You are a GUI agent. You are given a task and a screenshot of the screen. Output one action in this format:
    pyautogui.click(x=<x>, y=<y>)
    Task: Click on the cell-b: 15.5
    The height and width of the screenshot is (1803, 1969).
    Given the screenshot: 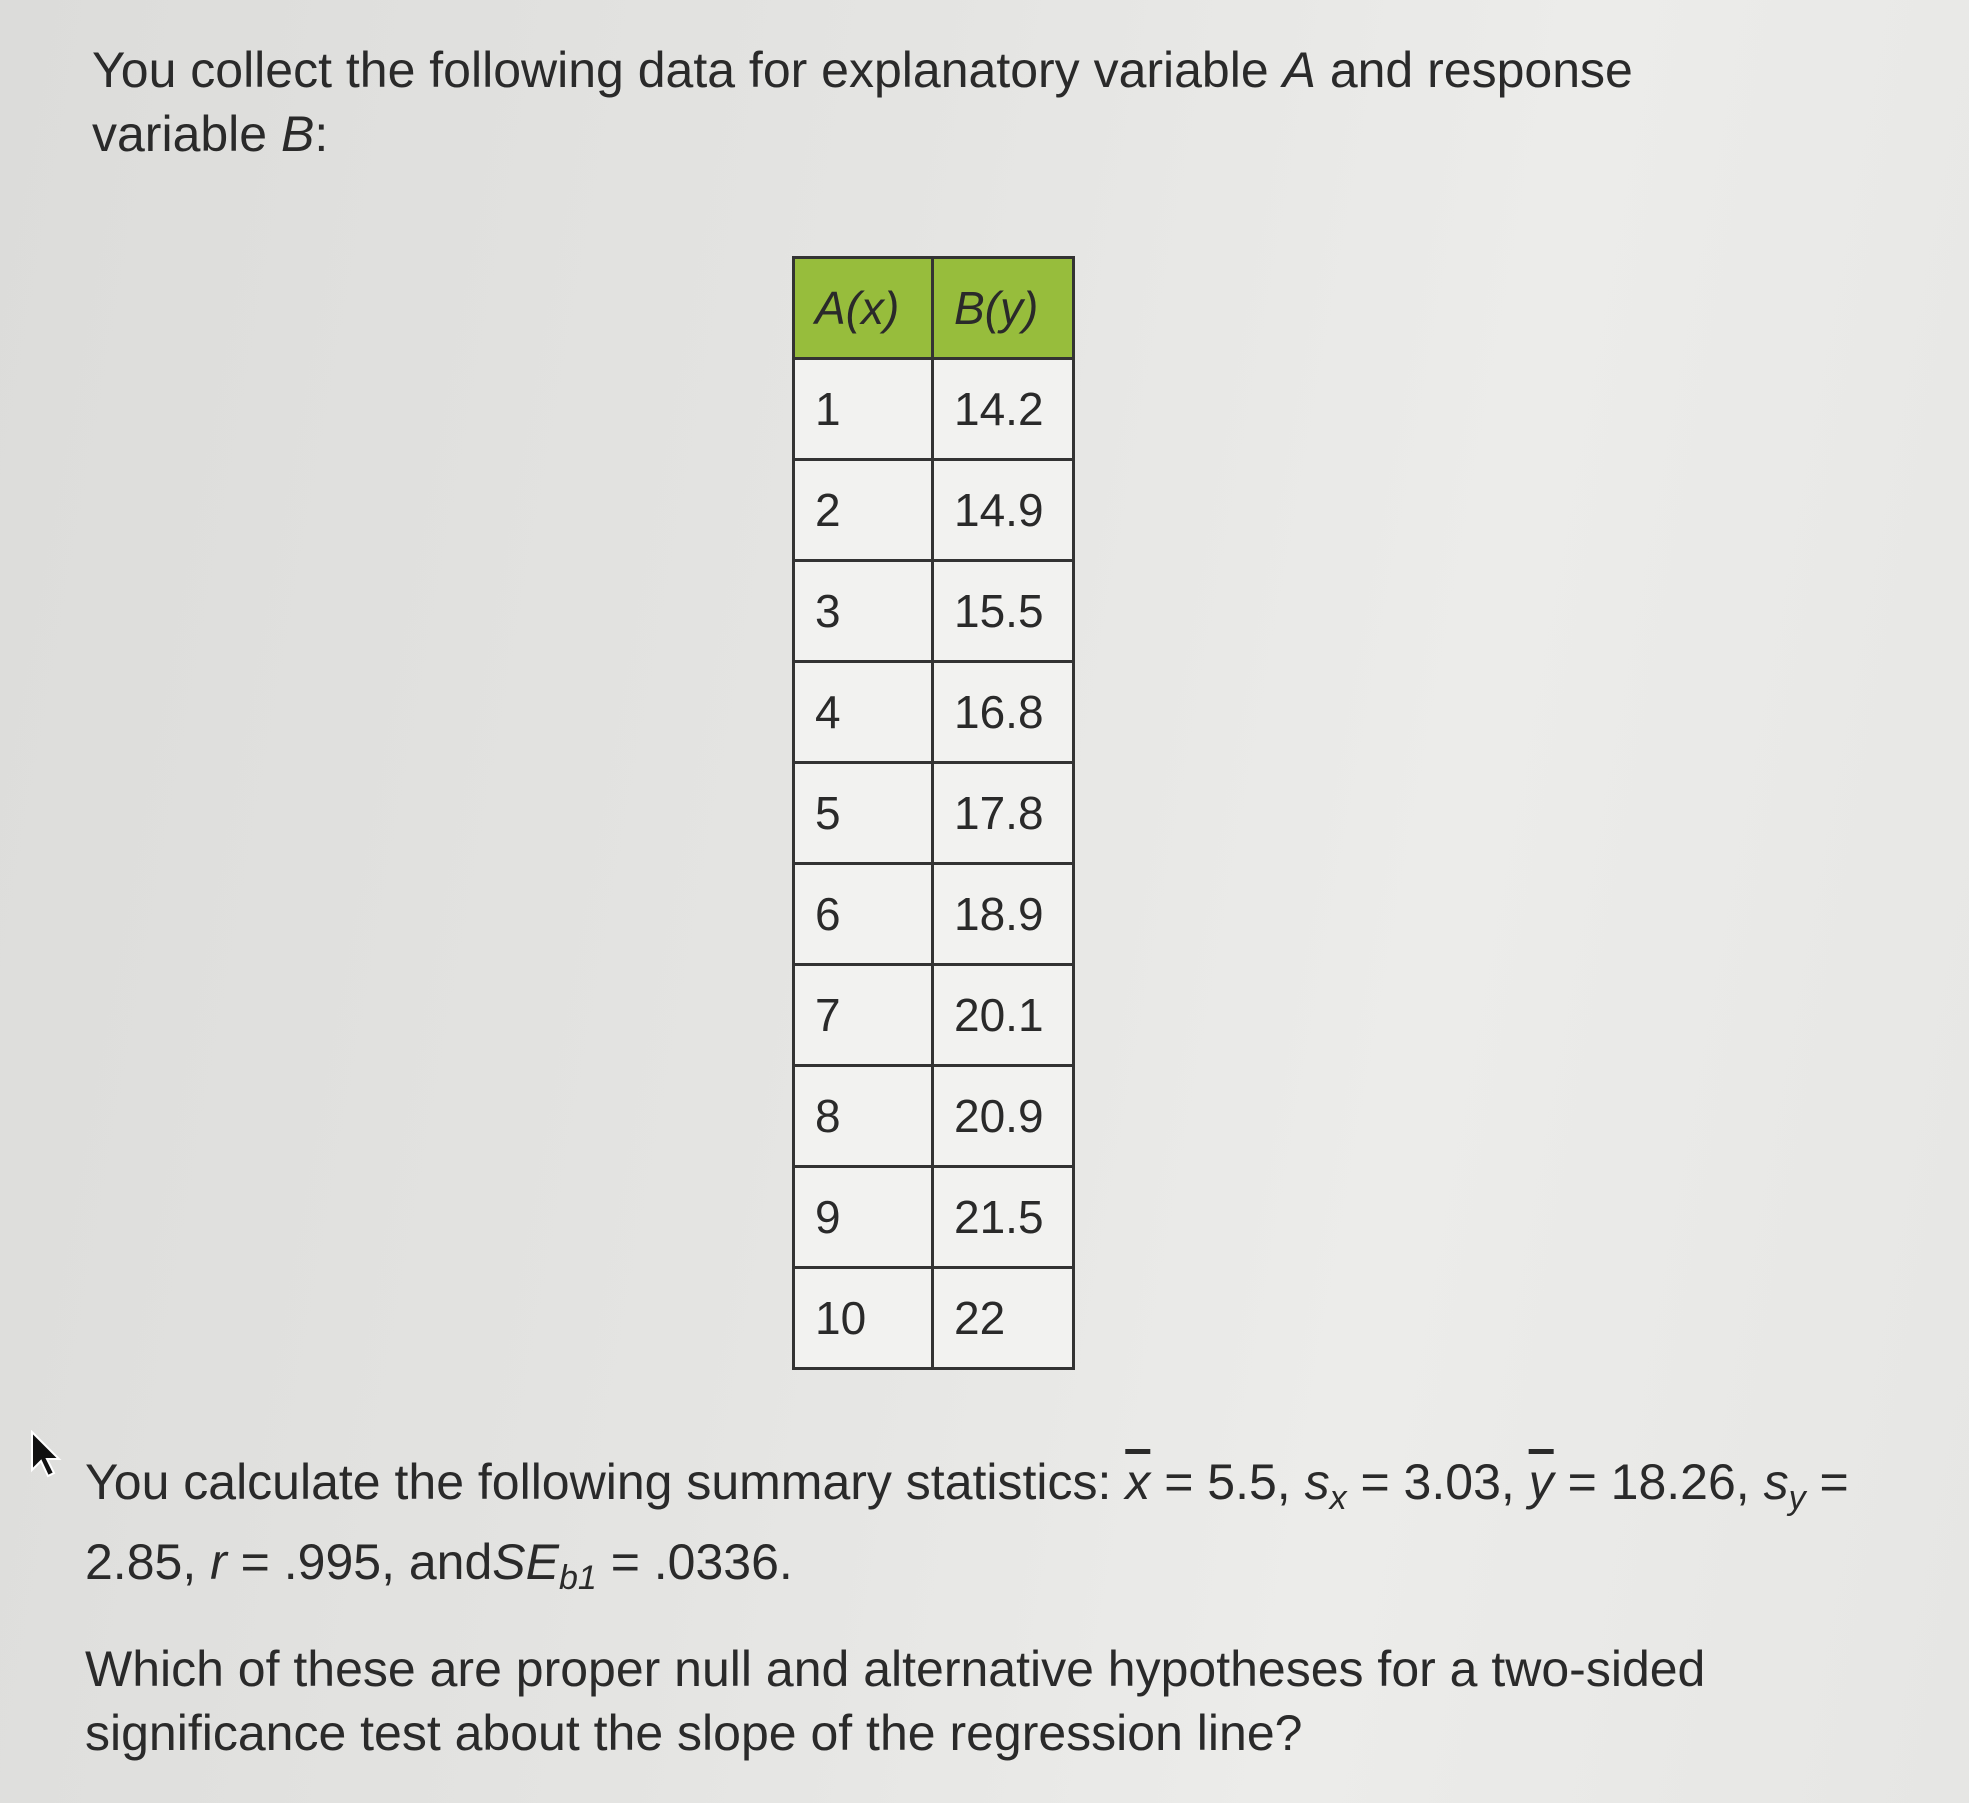 What is the action you would take?
    pyautogui.click(x=1003, y=611)
    